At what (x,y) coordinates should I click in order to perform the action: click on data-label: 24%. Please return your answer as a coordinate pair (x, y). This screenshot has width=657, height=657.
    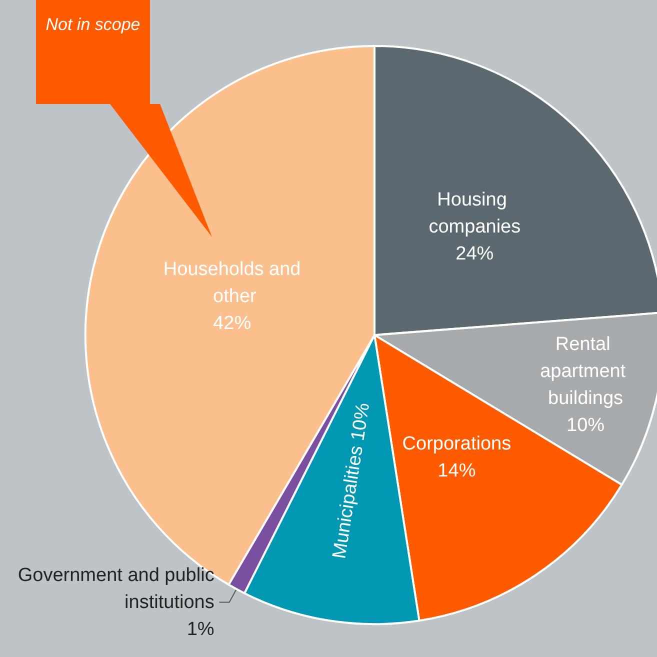
    Looking at the image, I should click on (475, 253).